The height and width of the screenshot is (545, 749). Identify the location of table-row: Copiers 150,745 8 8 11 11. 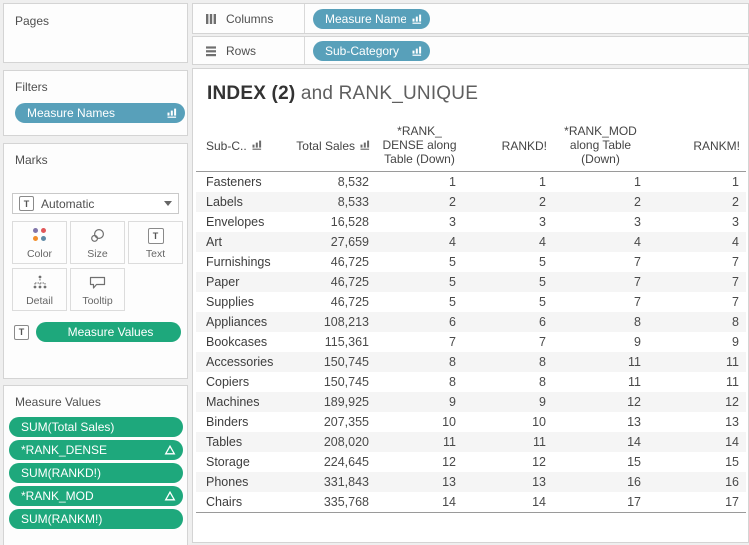
(471, 382).